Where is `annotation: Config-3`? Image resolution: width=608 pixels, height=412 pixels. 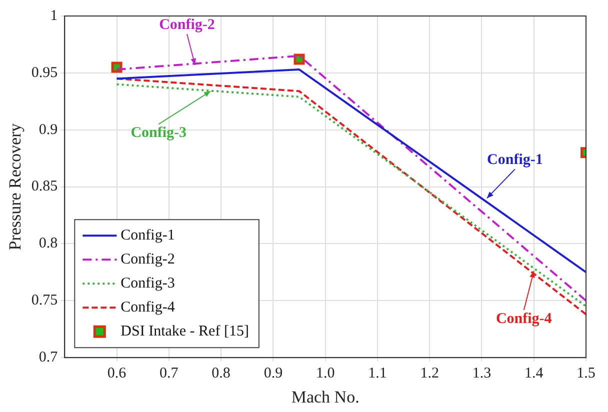
annotation: Config-3 is located at coordinates (158, 133).